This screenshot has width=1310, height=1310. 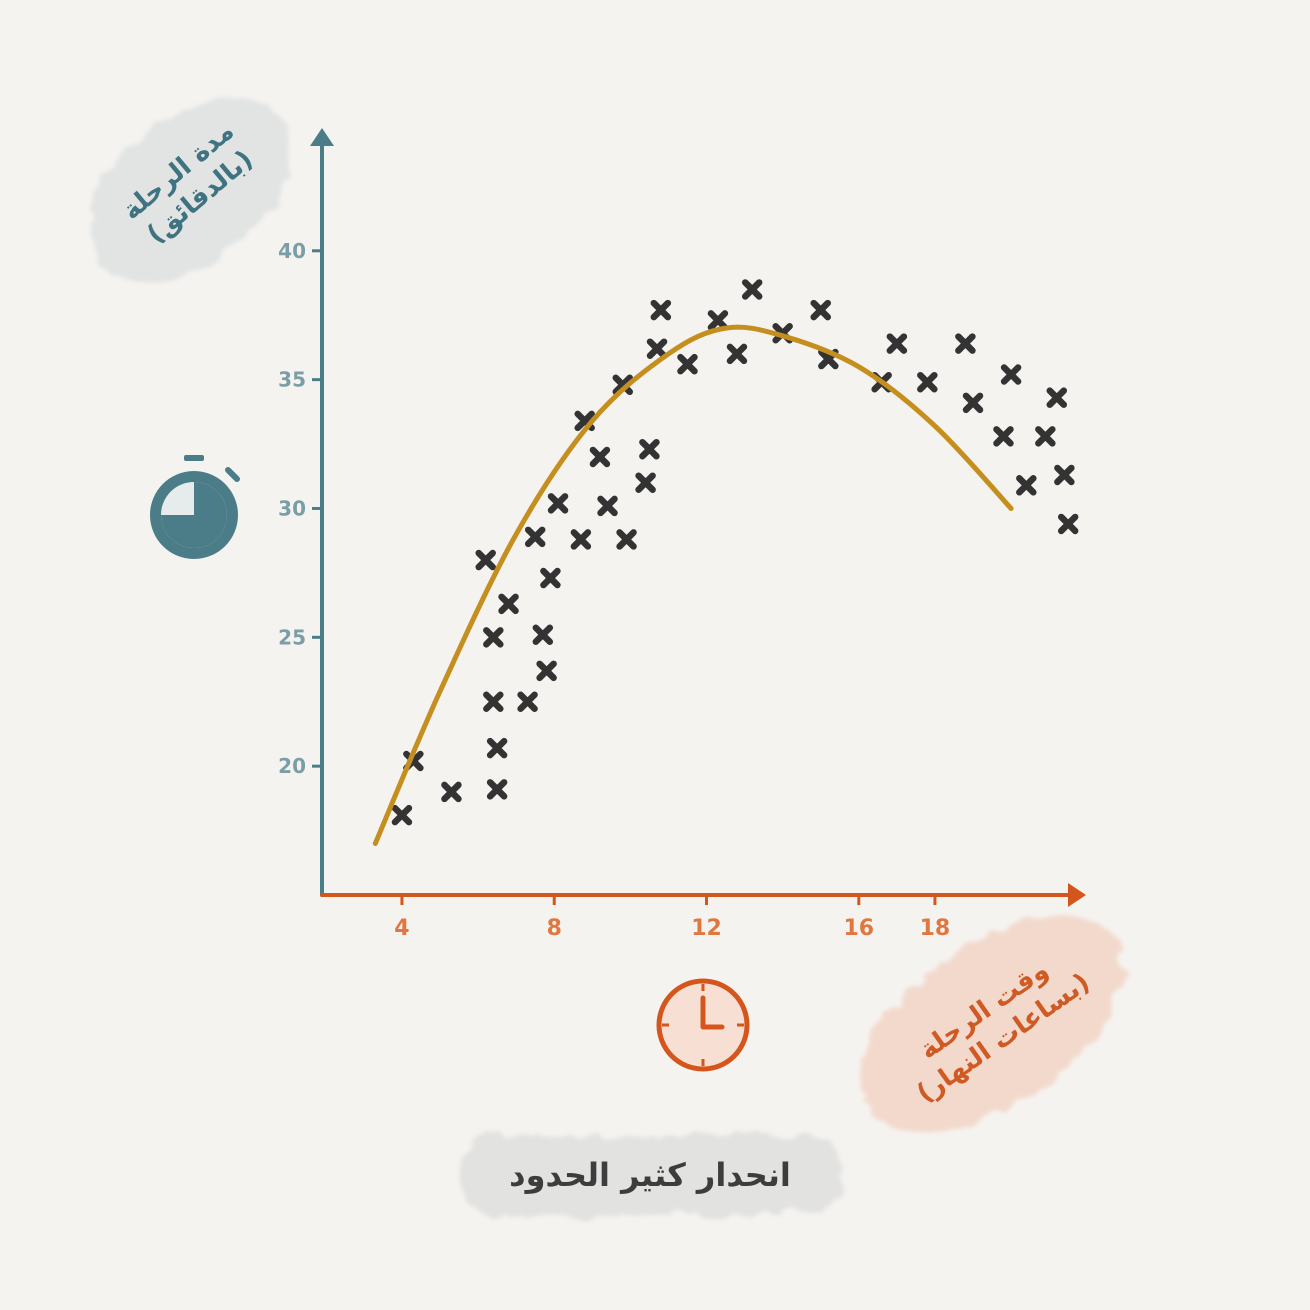 What do you see at coordinates (858, 928) in the screenshot?
I see `x-tick-label: 16` at bounding box center [858, 928].